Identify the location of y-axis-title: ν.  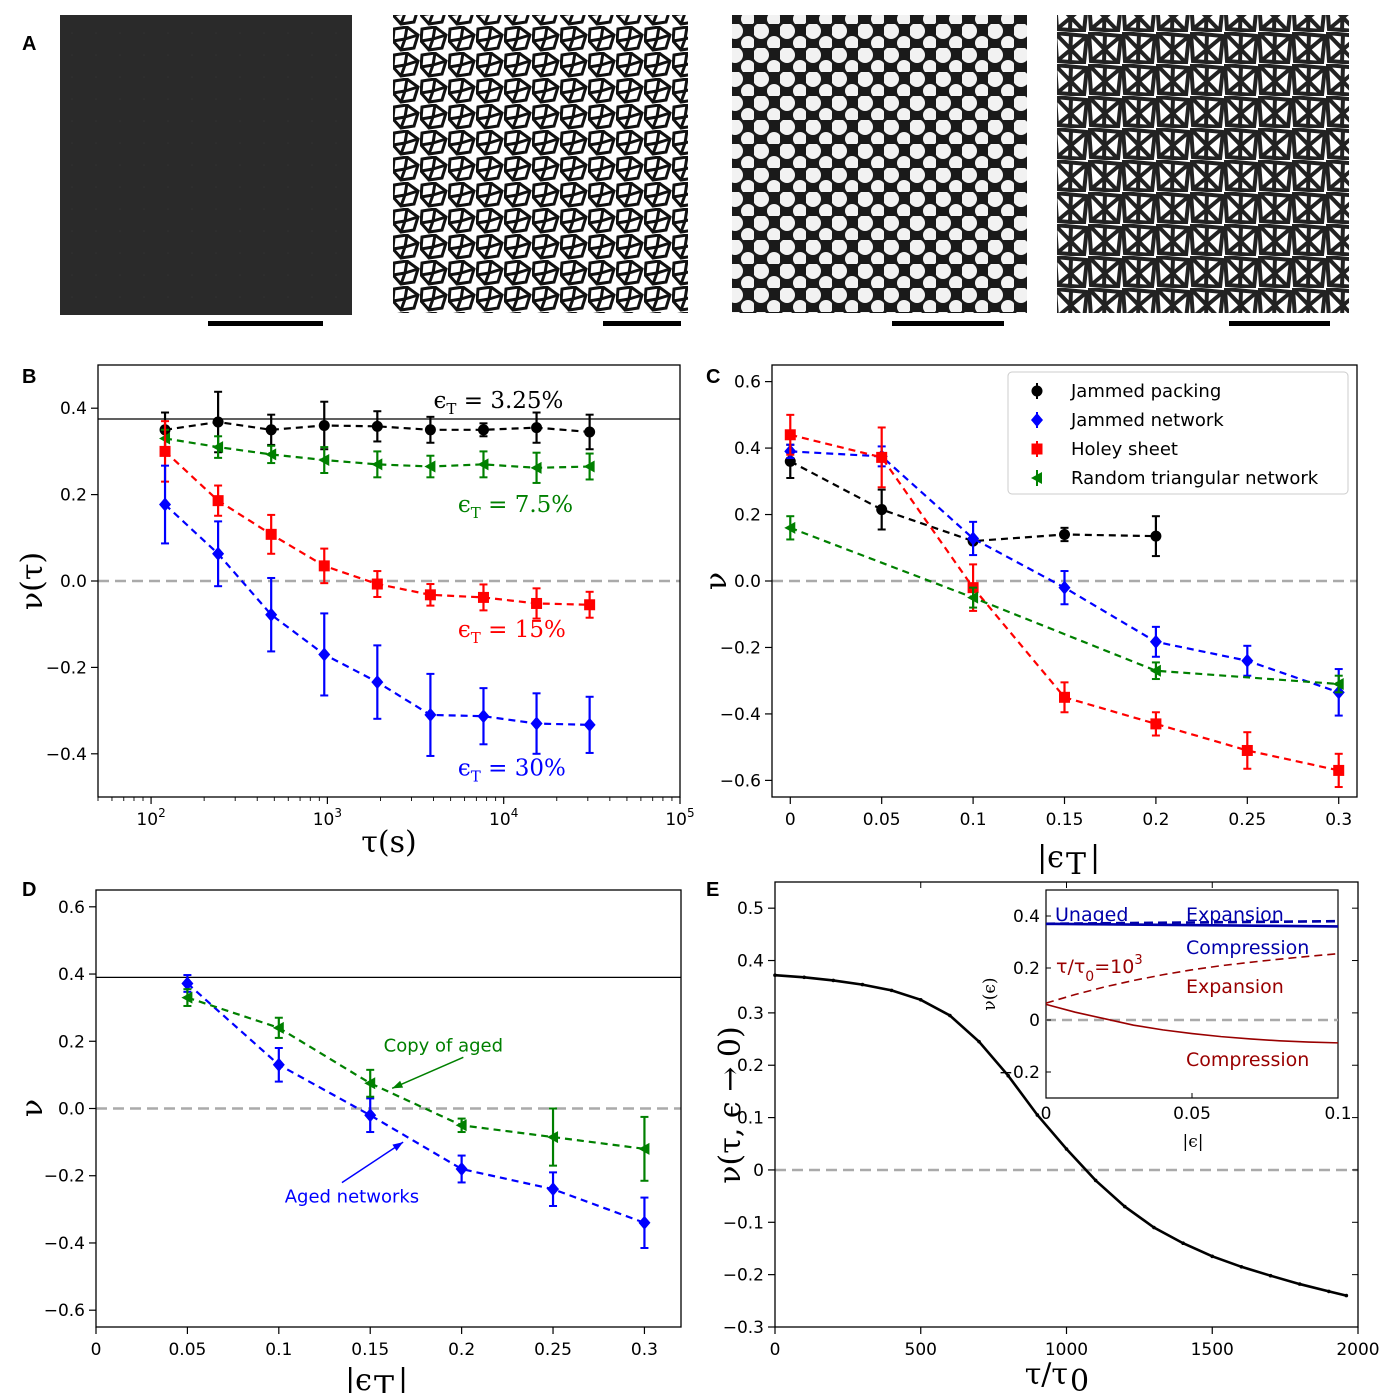
(716, 581).